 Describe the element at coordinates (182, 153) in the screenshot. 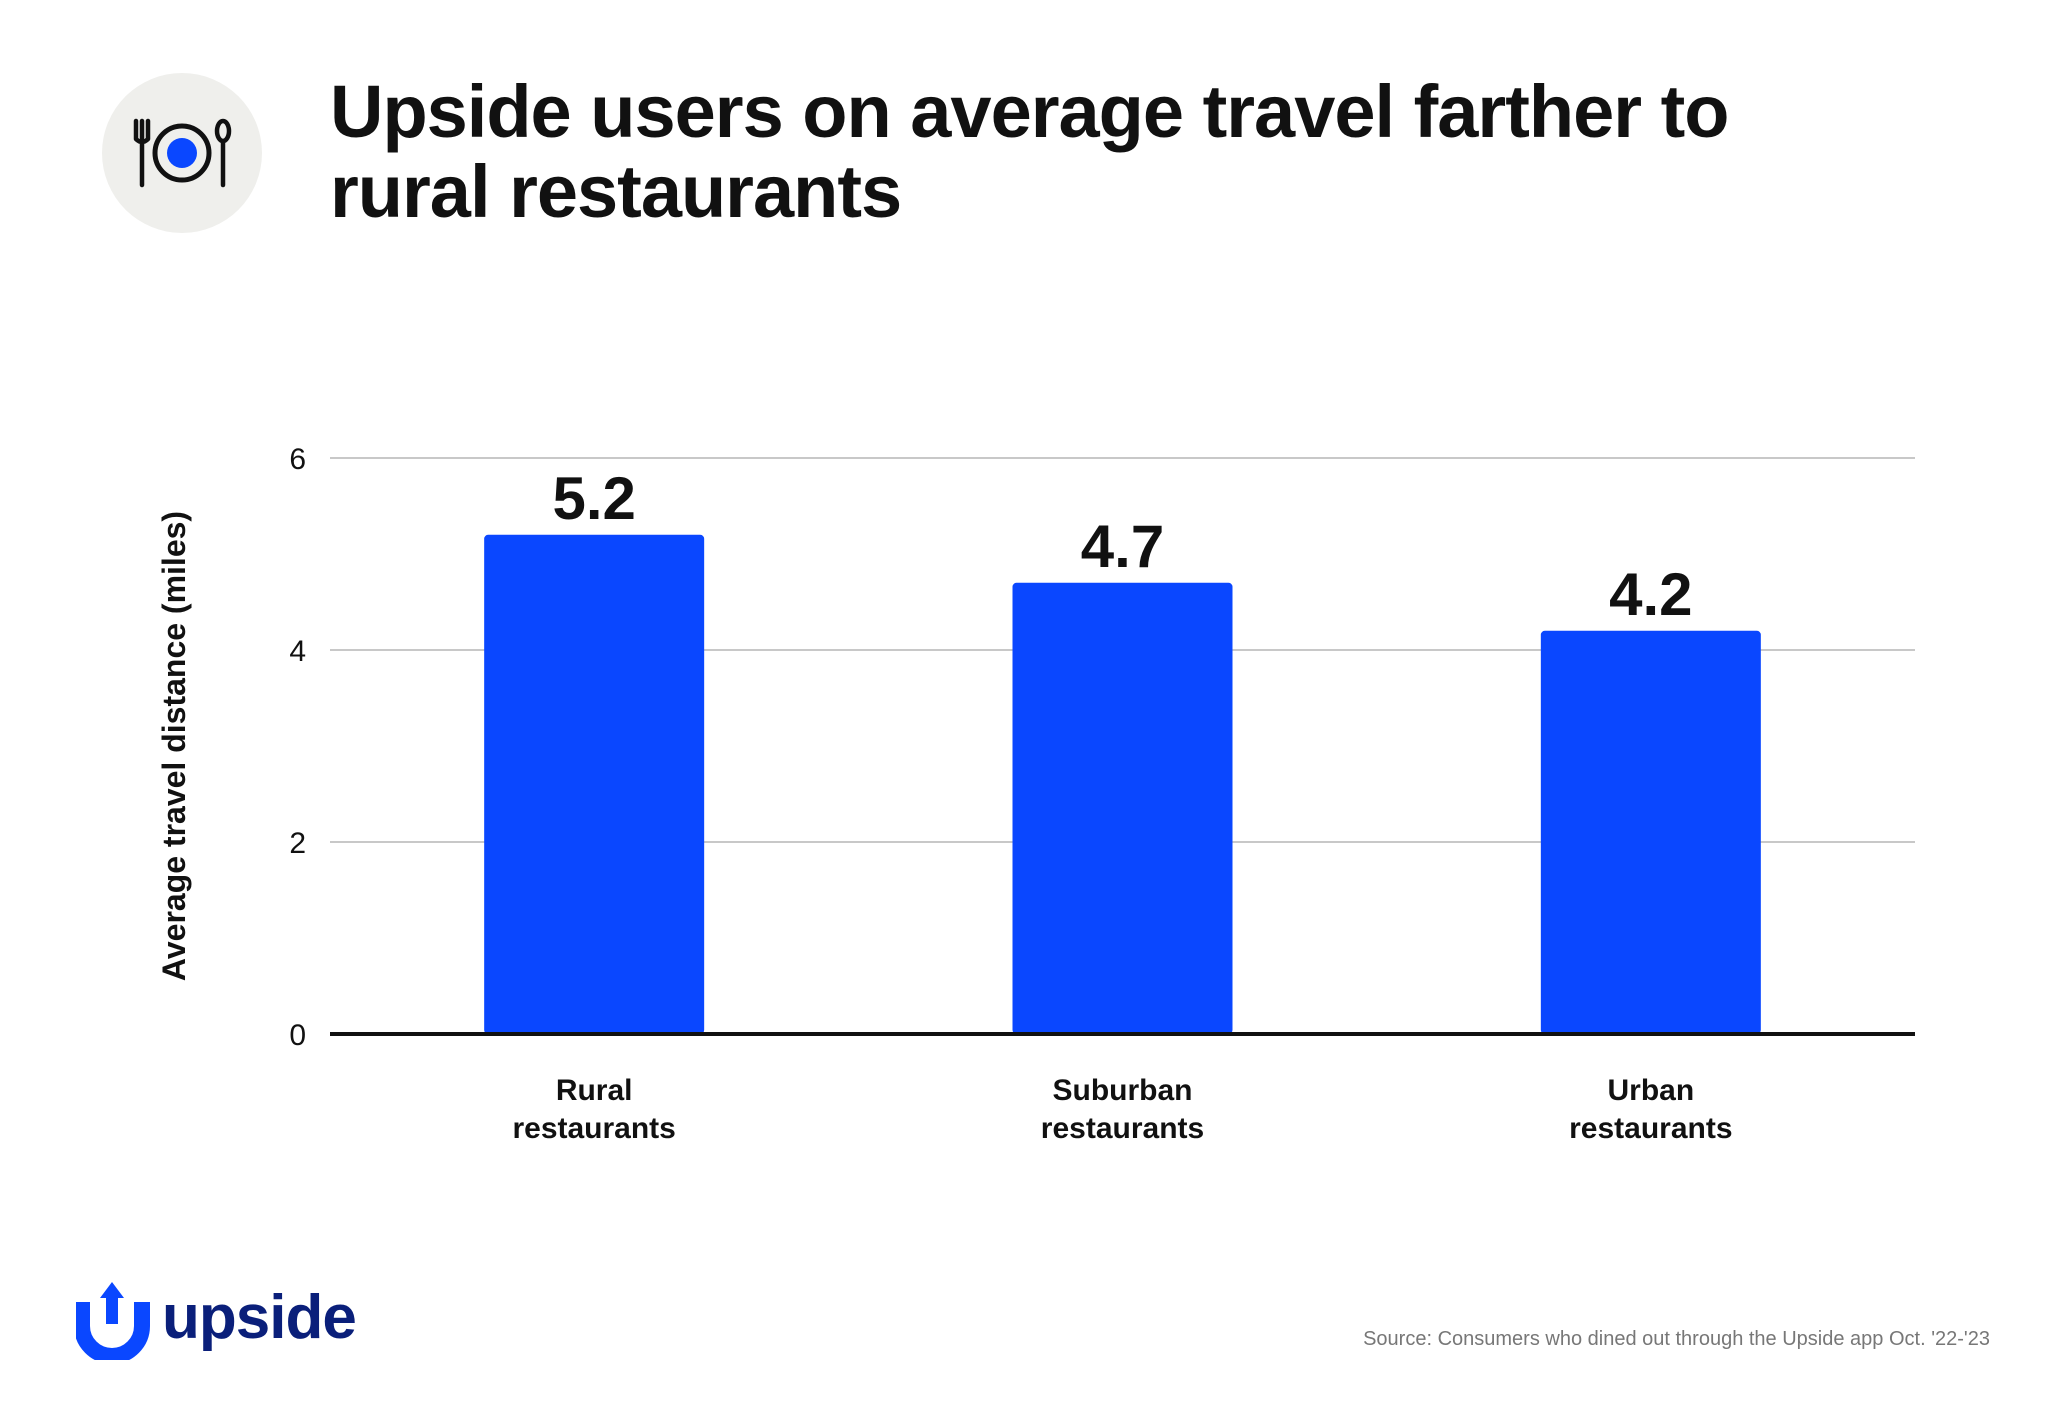

I see `plate-fork-knife-icon` at that location.